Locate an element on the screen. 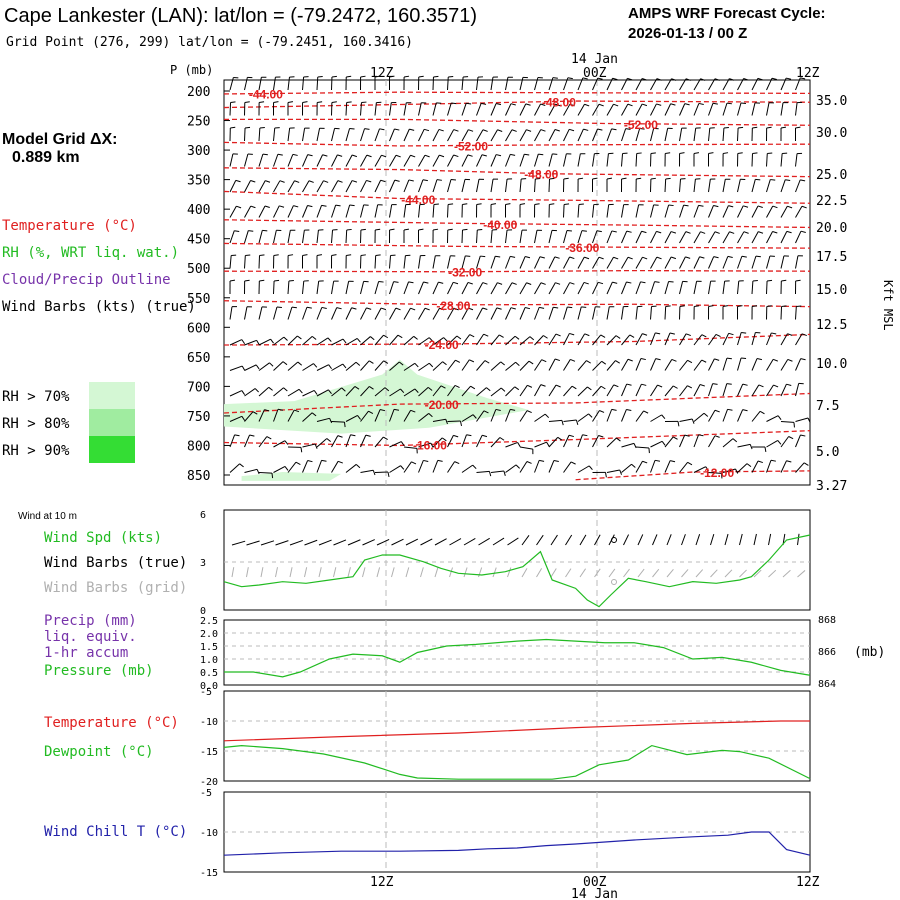 This screenshot has height=900, width=900. wind-barb-grid is located at coordinates (786, 573).